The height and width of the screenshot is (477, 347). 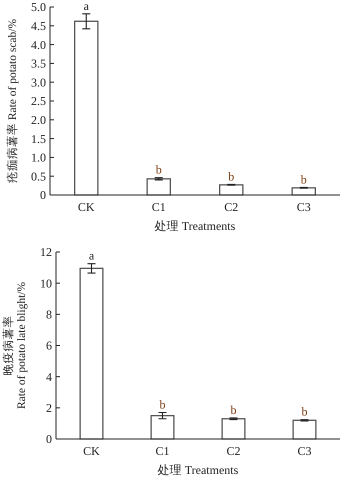 What do you see at coordinates (38, 101) in the screenshot?
I see `y-tick-label: 2.5` at bounding box center [38, 101].